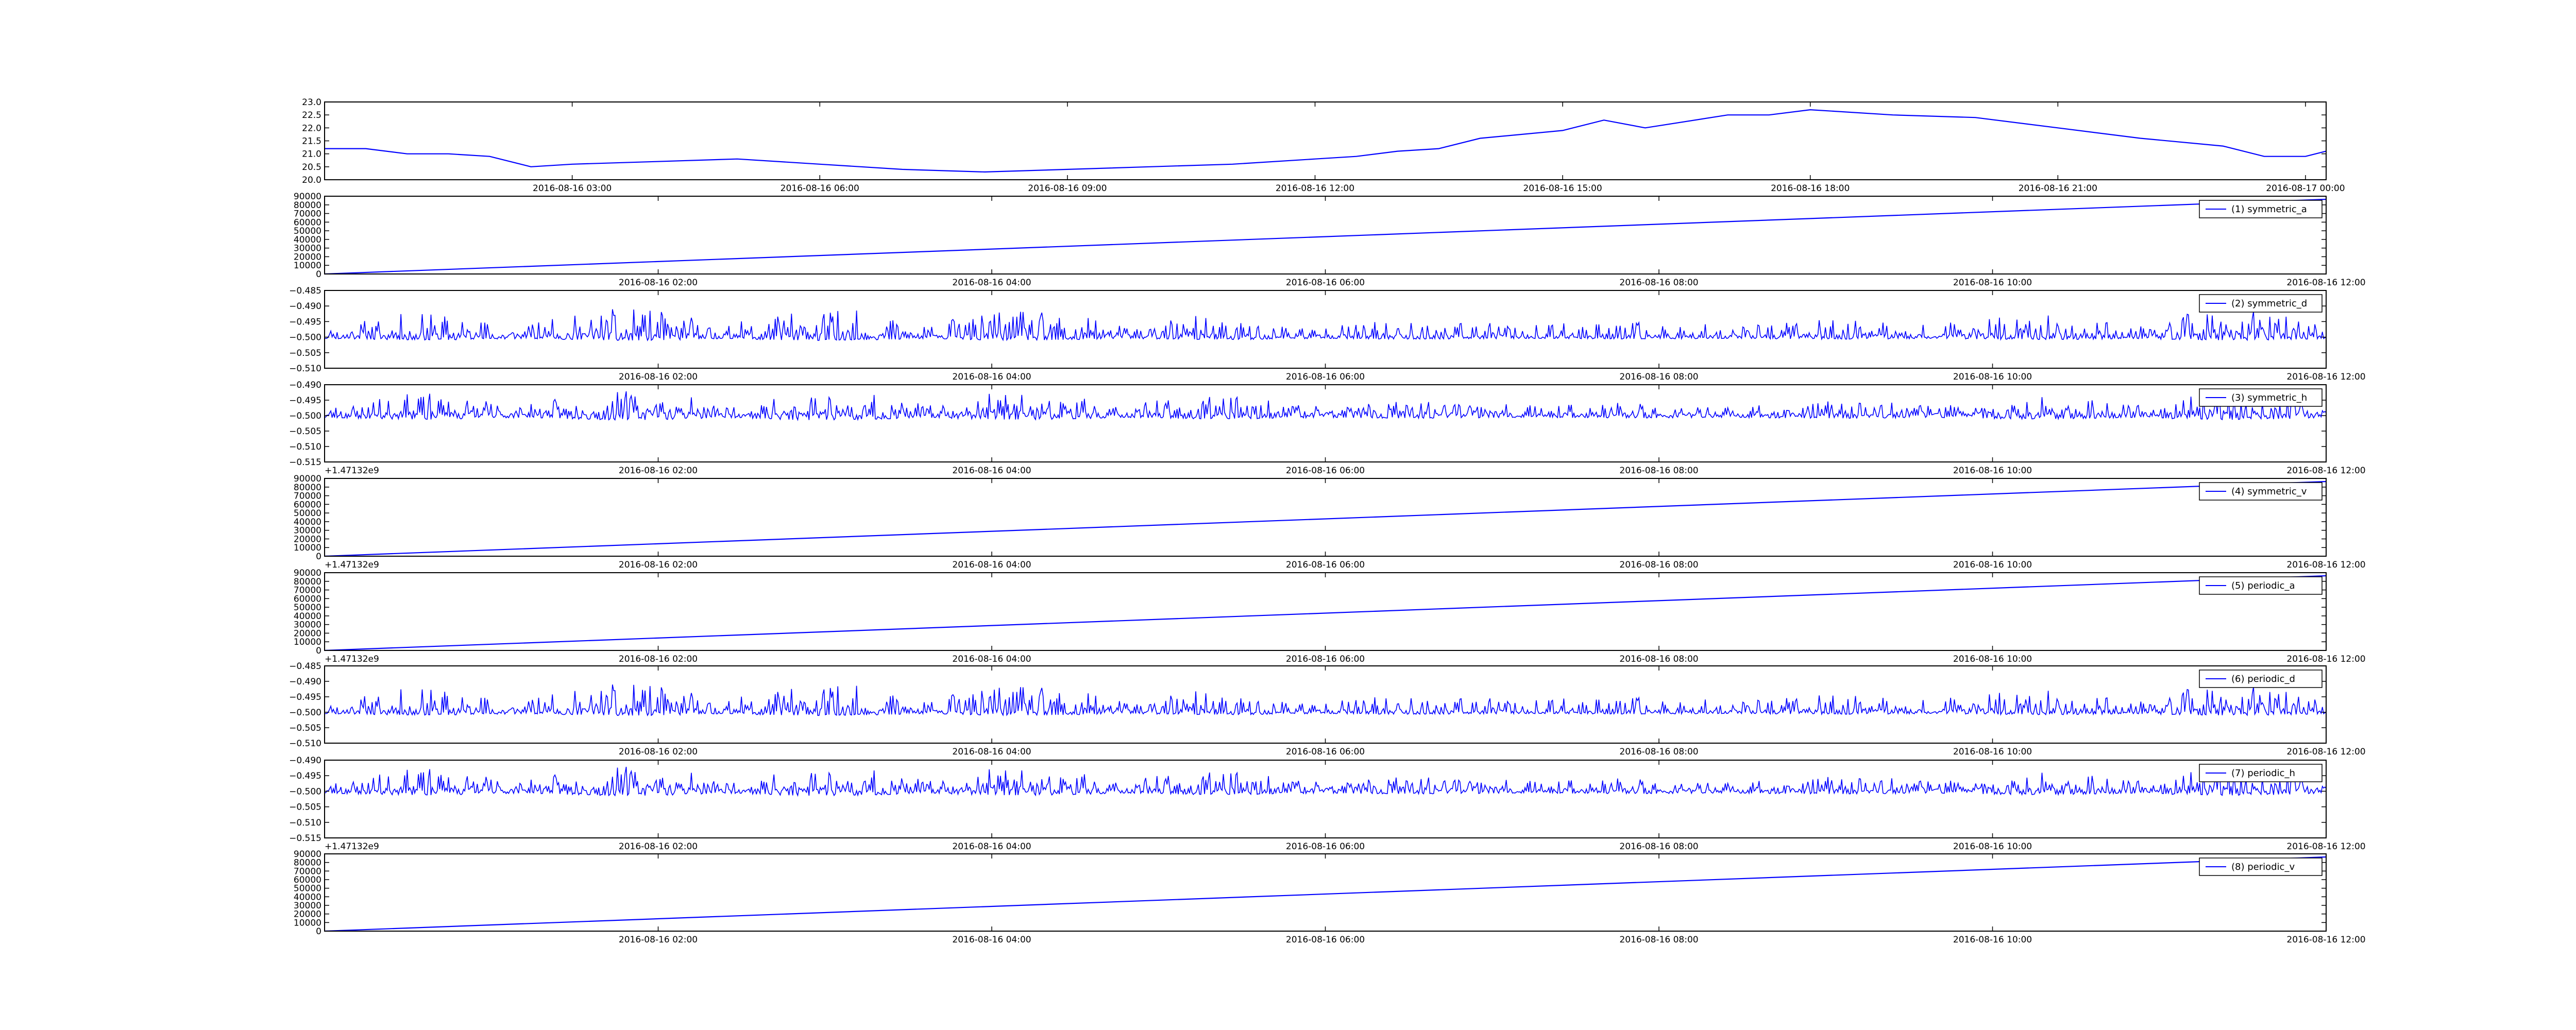 Image resolution: width=2576 pixels, height=1030 pixels. What do you see at coordinates (2263, 679) in the screenshot?
I see `legend-label: (6) periodic_d` at bounding box center [2263, 679].